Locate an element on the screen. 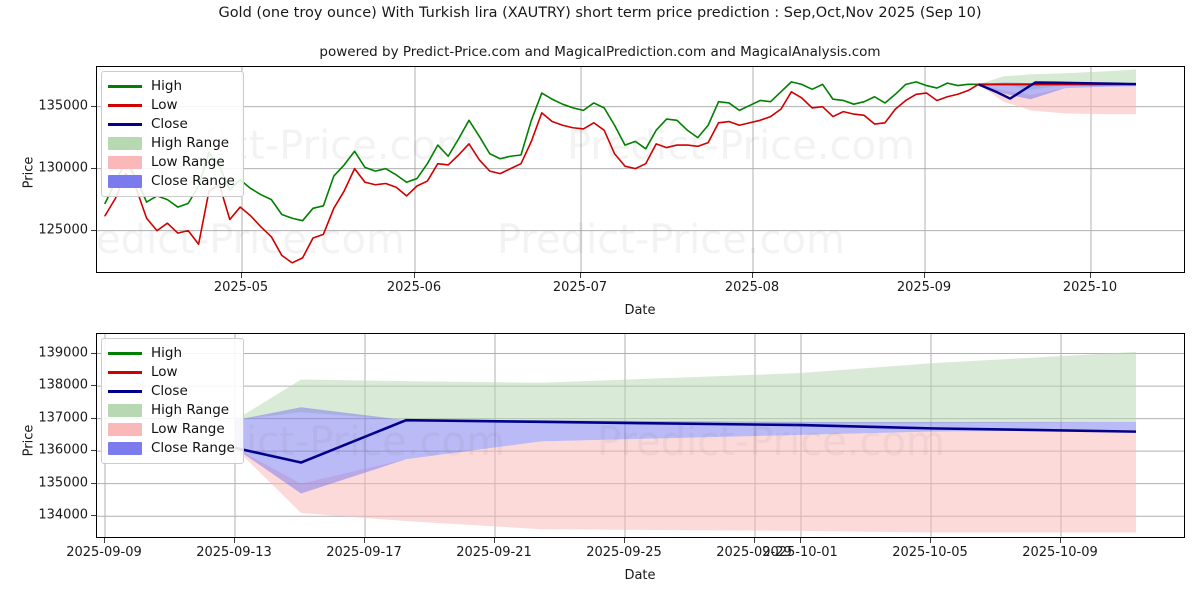 This screenshot has height=600, width=1200. bottom-chart-legend-label: Low Range is located at coordinates (188, 428).